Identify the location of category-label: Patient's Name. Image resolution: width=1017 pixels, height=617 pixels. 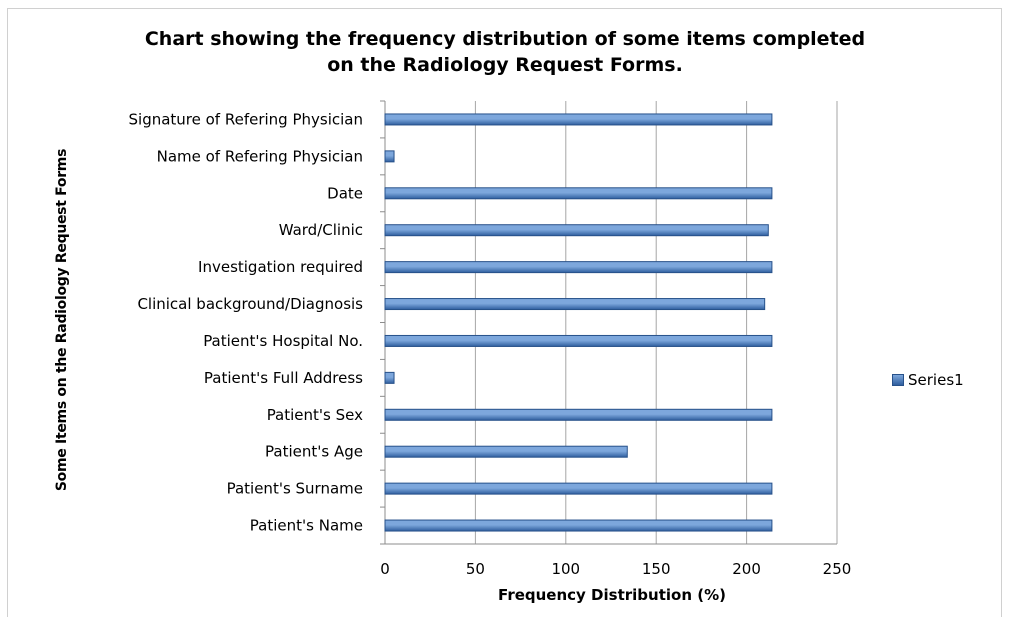
(306, 526).